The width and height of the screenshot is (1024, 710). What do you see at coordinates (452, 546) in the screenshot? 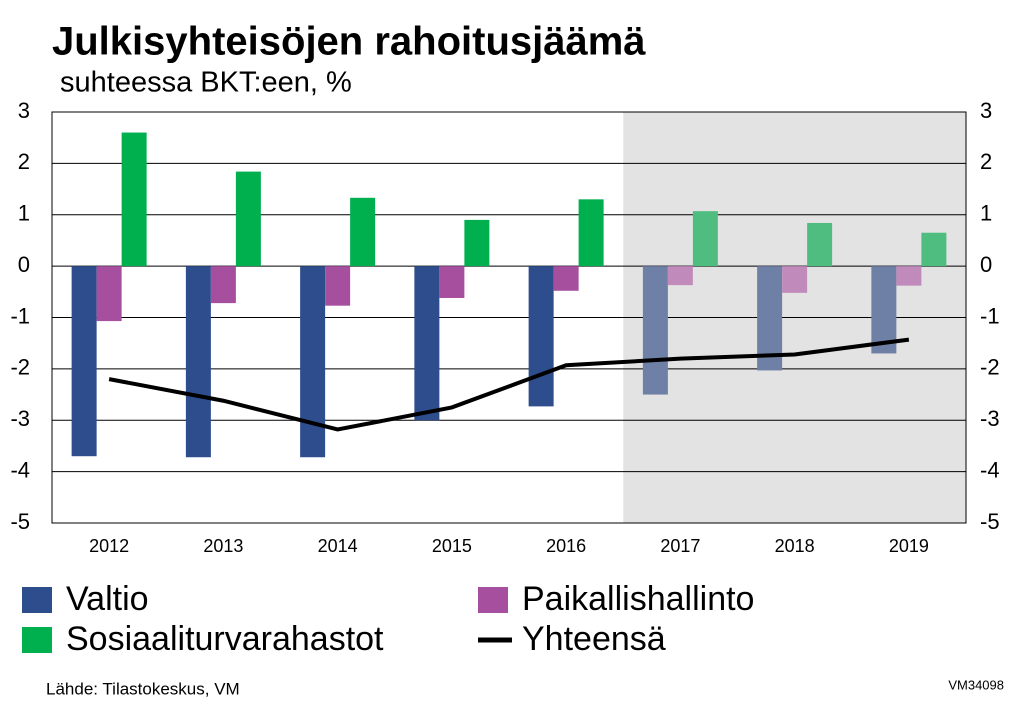
I see `x-tick-label: 2015` at bounding box center [452, 546].